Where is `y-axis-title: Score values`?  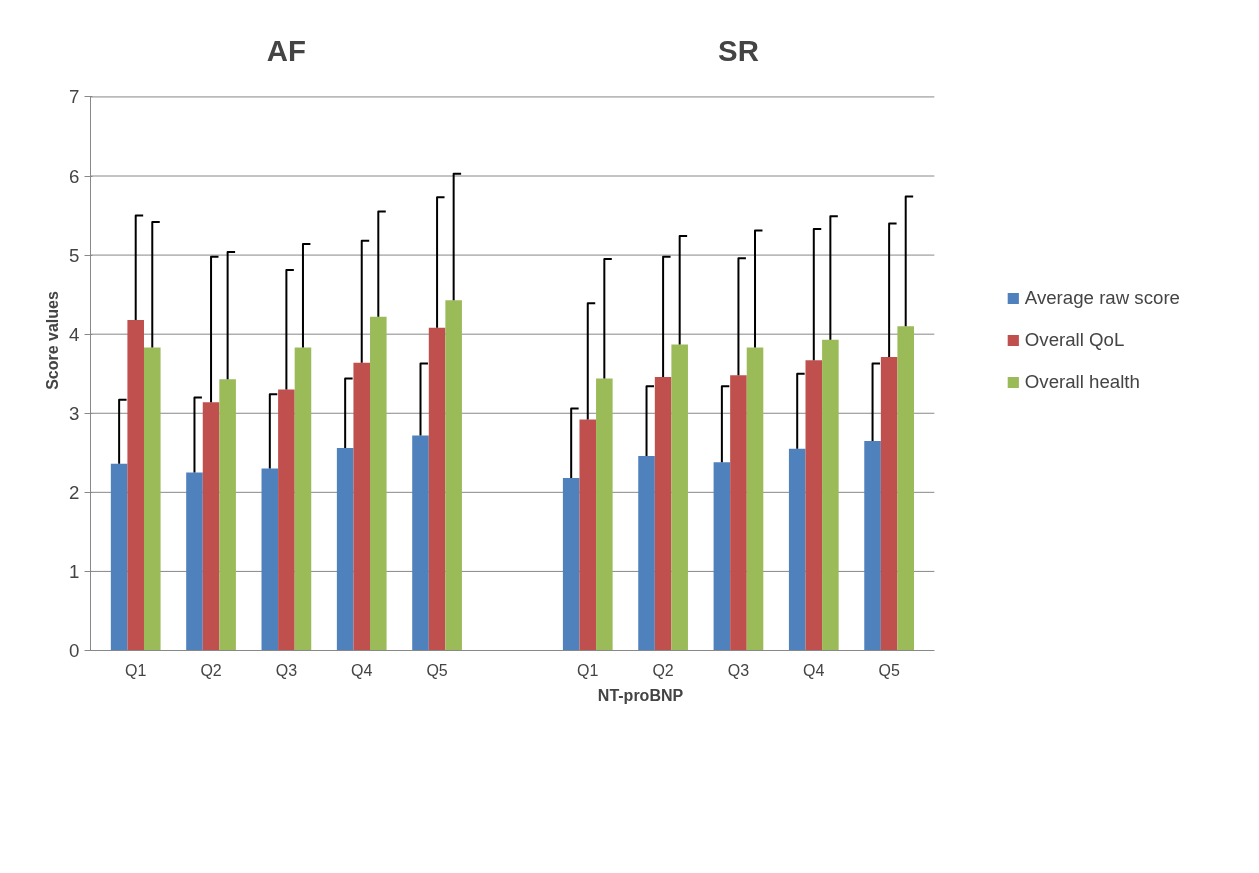
y-axis-title: Score values is located at coordinates (53, 340).